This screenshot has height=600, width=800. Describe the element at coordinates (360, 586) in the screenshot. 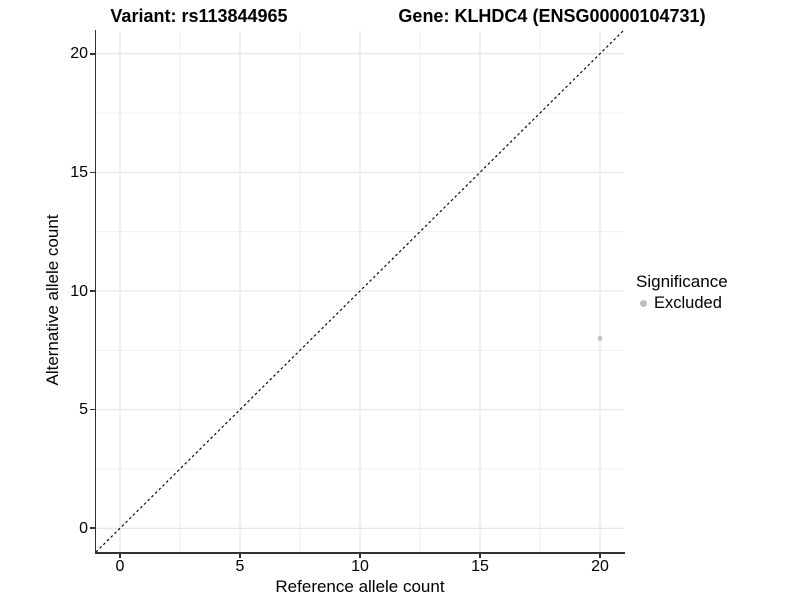

I see `x-axis-title: Reference allele count` at that location.